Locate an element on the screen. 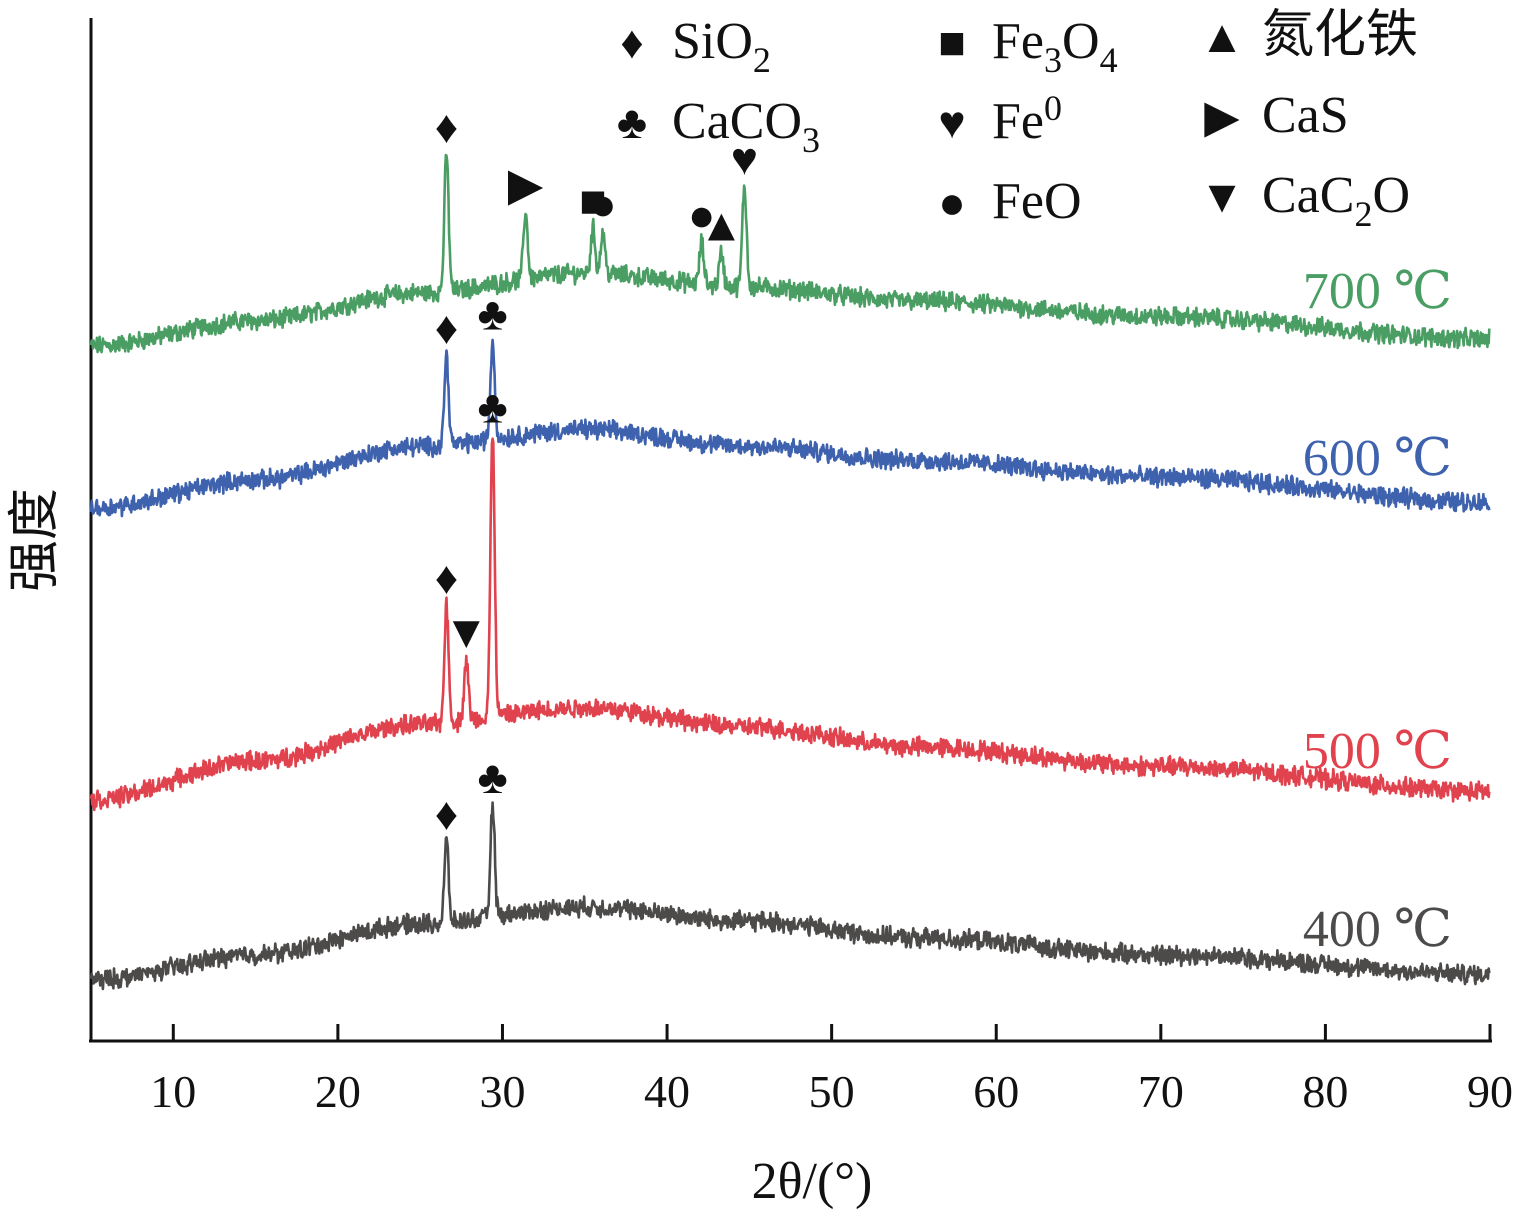 The height and width of the screenshot is (1215, 1523). legend-symbol: ● is located at coordinates (952, 202).